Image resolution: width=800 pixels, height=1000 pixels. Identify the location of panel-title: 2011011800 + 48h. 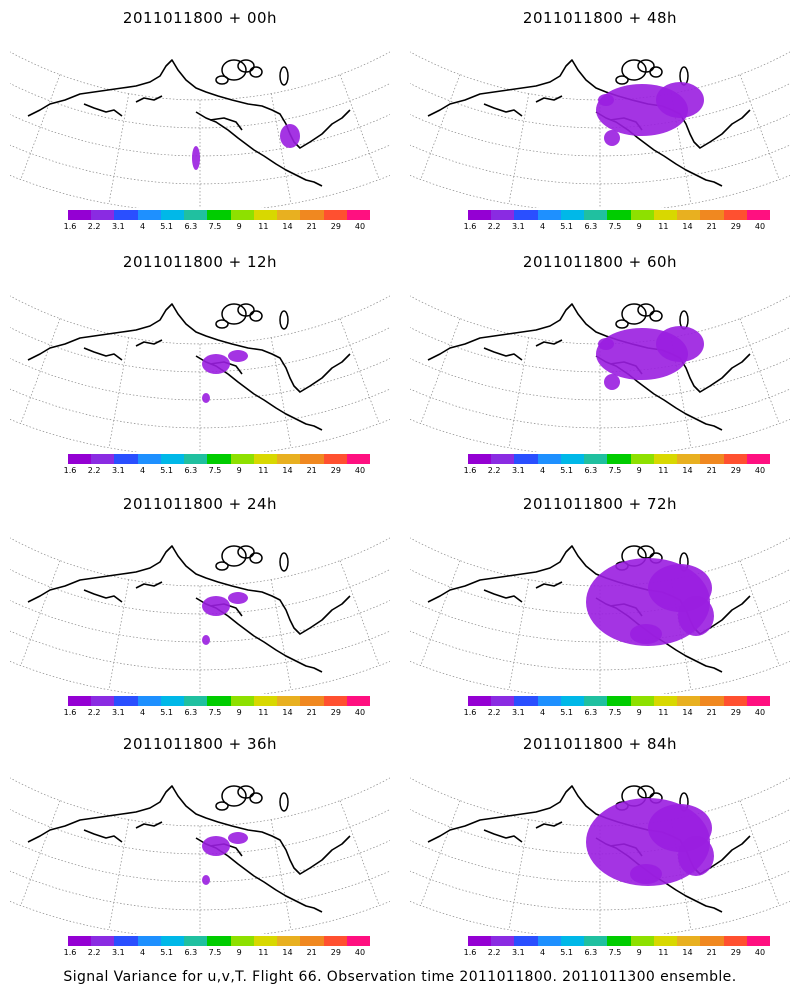
(600, 18).